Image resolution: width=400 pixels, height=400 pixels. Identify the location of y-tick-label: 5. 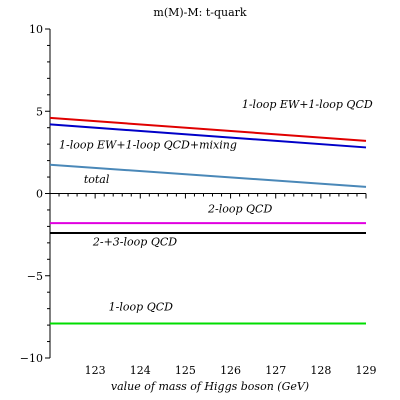
(39, 111).